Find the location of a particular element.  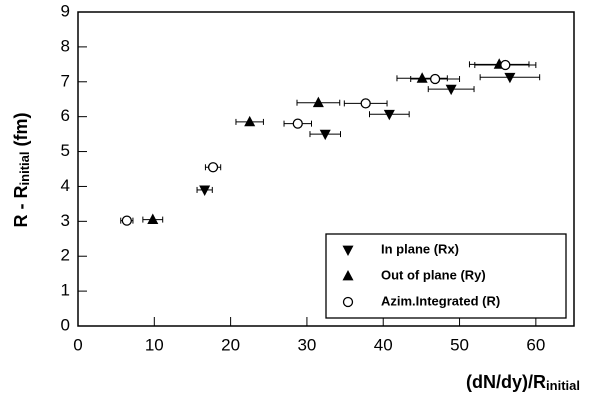

y-tick-label: 2 is located at coordinates (65, 255).